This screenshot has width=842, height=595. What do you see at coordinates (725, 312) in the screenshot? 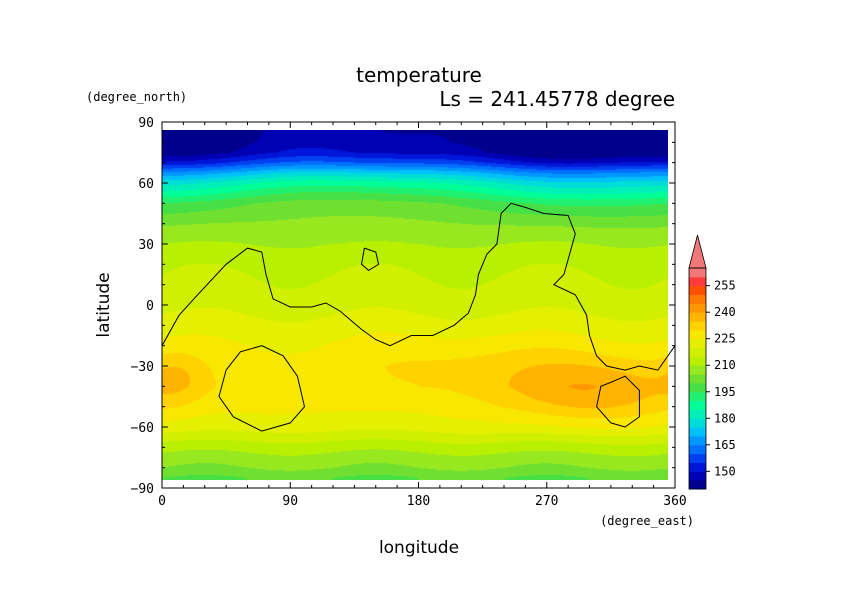
I see `colorbar-tick-label: 240` at bounding box center [725, 312].